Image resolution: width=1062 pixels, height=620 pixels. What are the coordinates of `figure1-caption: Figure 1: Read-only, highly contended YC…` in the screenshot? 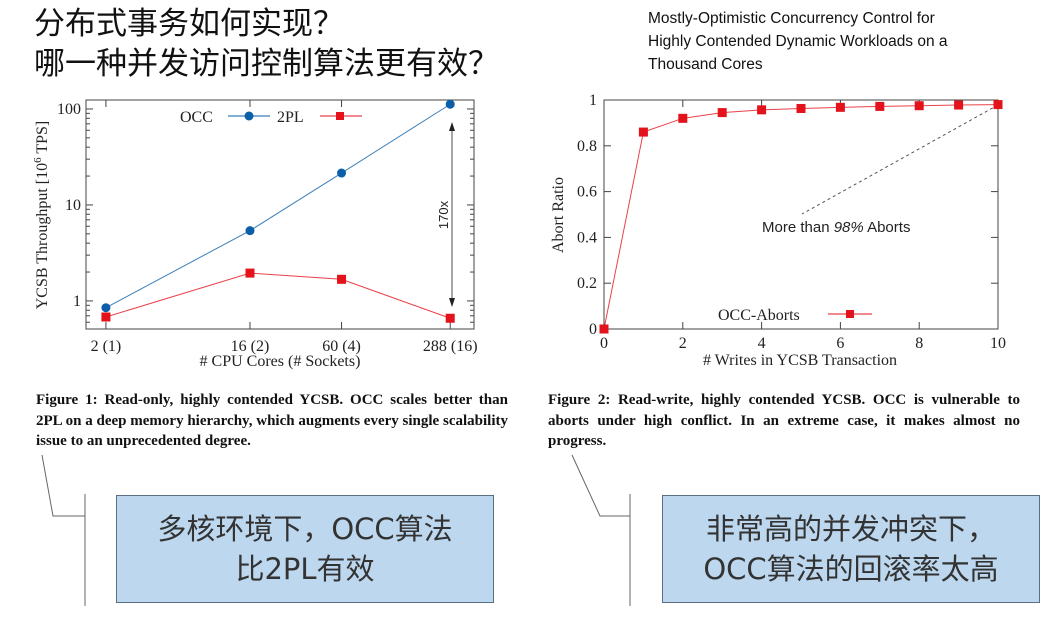 It's located at (272, 420).